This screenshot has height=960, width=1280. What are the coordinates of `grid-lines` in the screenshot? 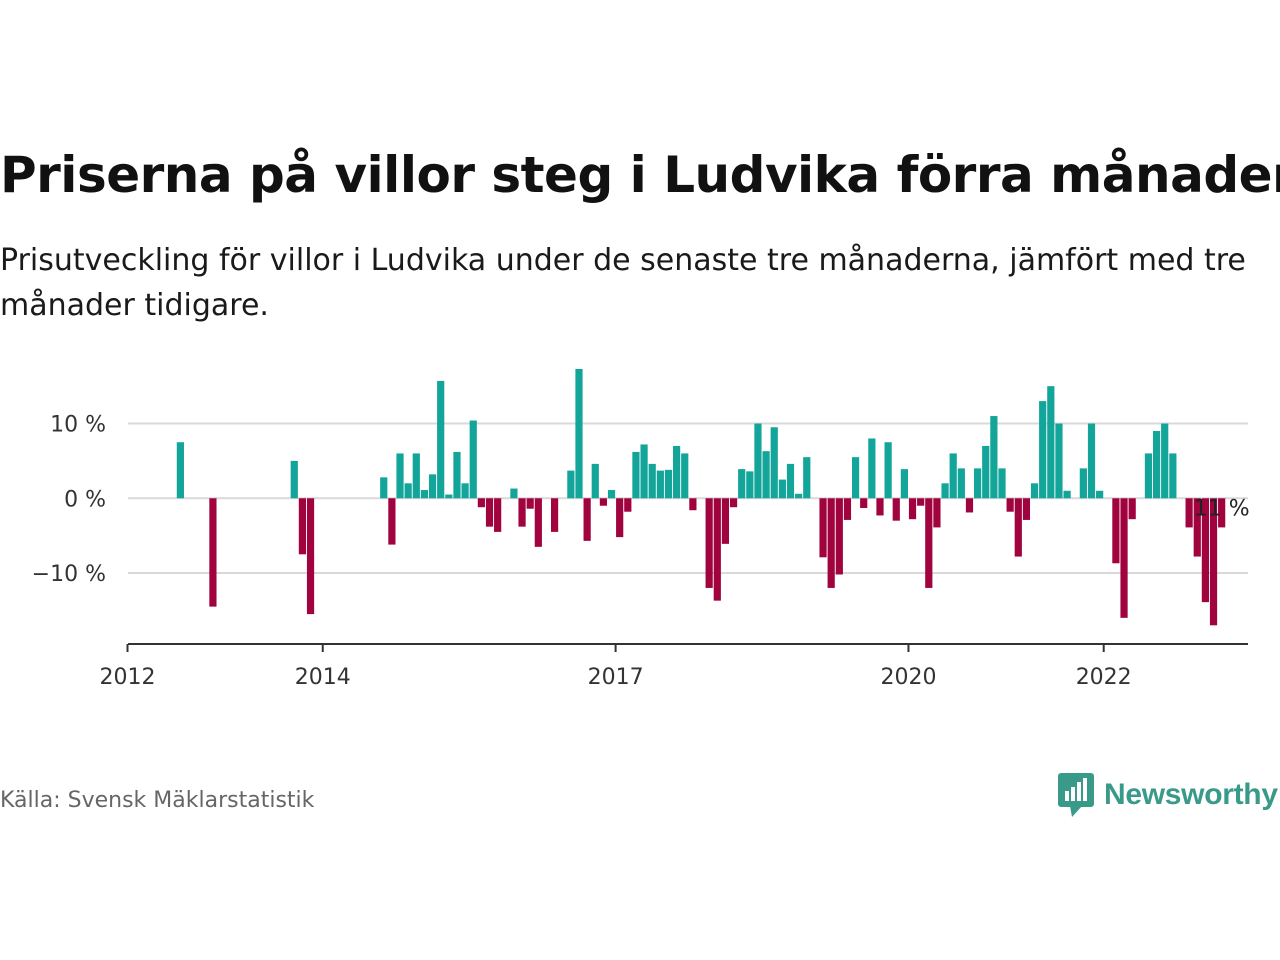 It's located at (688, 498).